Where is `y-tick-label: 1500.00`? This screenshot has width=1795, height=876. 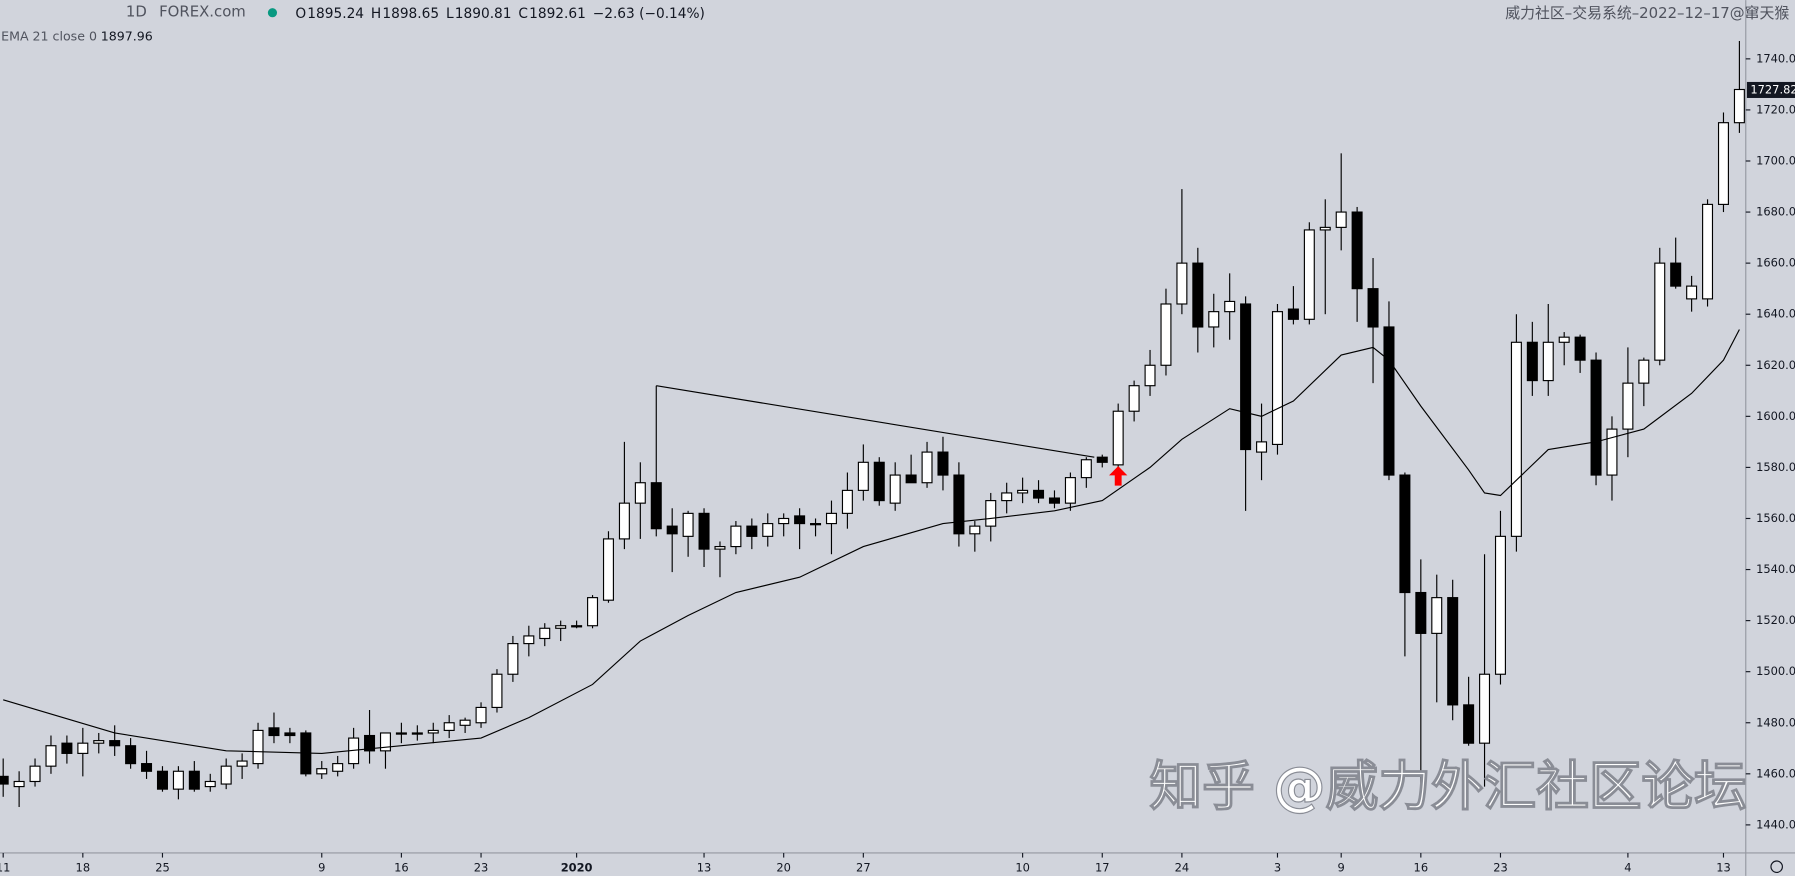
y-tick-label: 1500.00 is located at coordinates (1775, 671).